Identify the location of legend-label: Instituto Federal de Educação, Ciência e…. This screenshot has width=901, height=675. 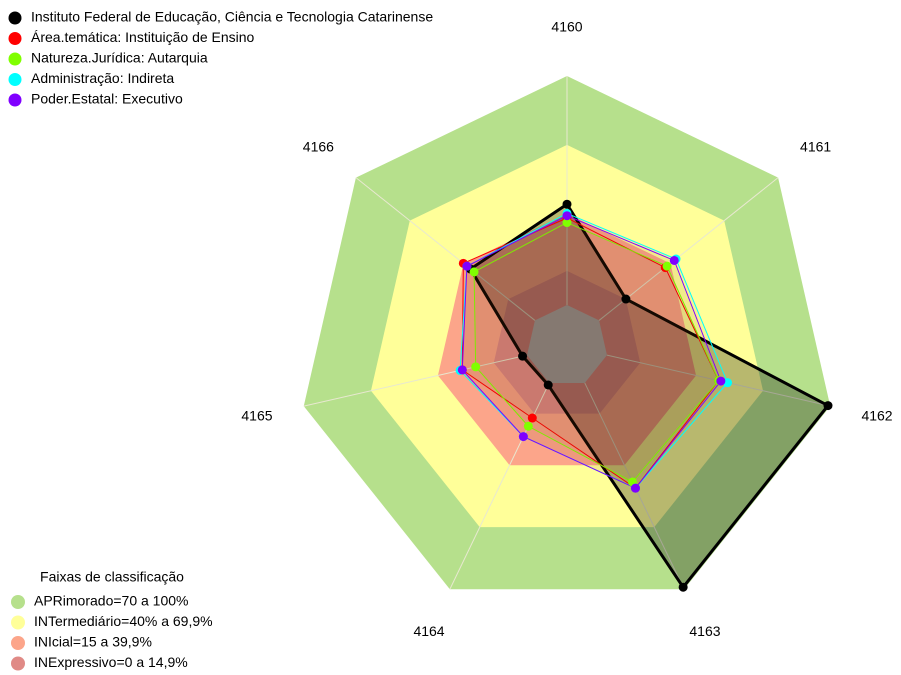
(232, 17).